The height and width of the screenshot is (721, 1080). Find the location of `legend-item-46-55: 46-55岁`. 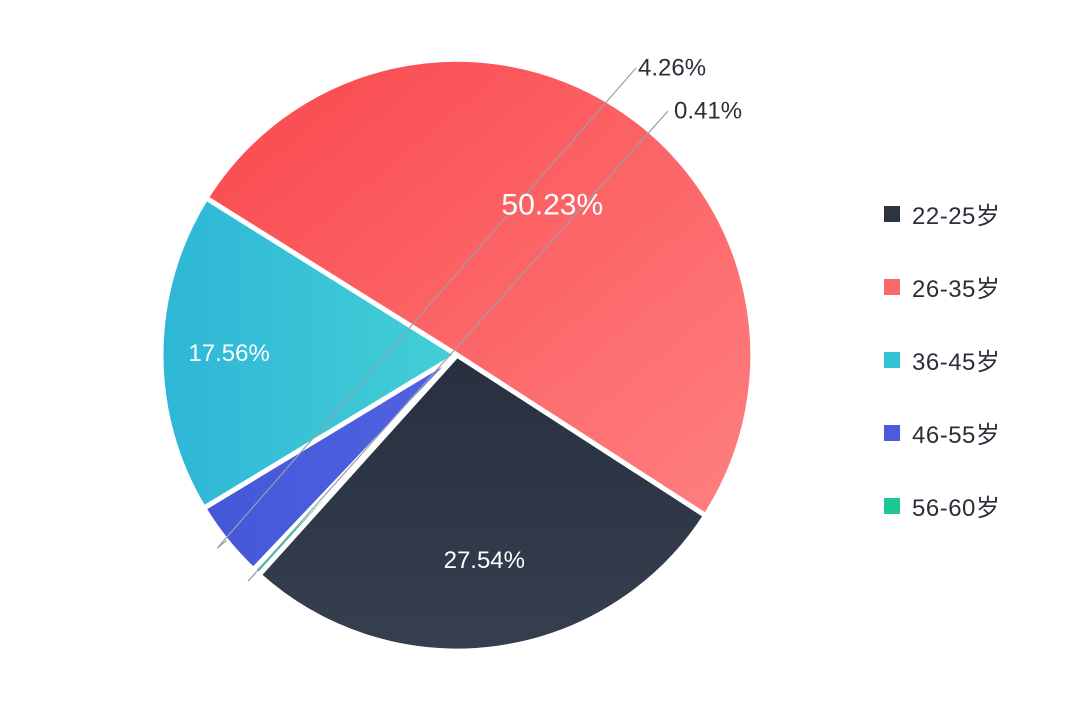

legend-item-46-55: 46-55岁 is located at coordinates (974, 432).